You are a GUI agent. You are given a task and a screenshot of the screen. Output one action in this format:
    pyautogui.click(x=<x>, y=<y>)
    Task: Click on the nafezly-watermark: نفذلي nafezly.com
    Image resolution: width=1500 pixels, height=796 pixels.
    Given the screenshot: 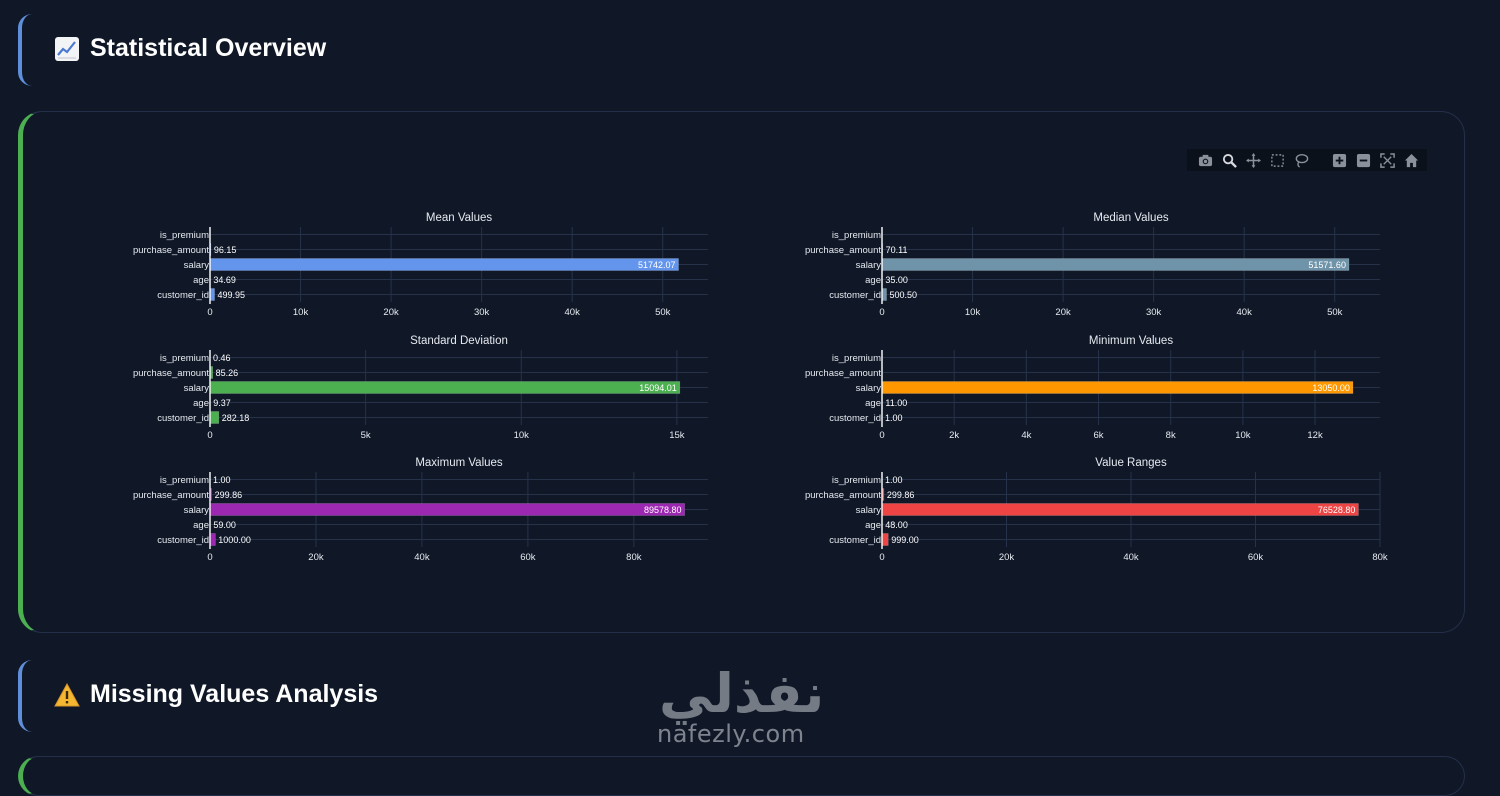 What is the action you would take?
    pyautogui.click(x=752, y=710)
    